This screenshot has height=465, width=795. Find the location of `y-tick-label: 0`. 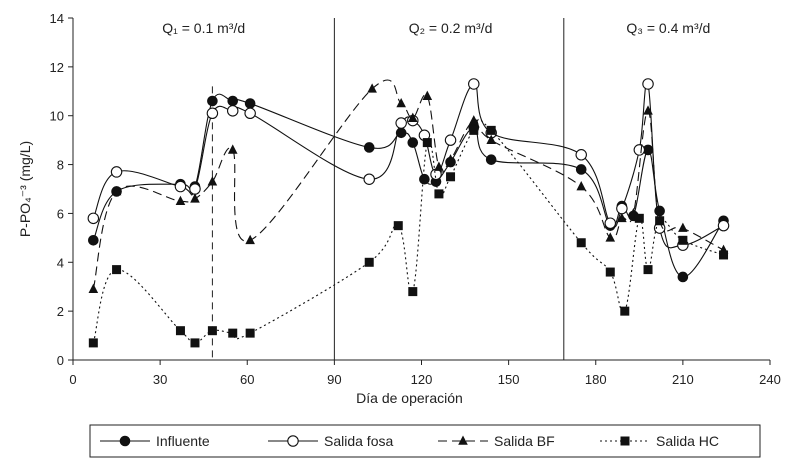

y-tick-label: 0 is located at coordinates (60, 360).